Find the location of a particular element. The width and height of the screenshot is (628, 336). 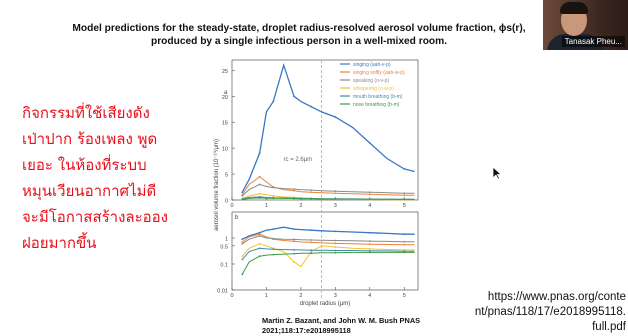

top-plot-frame is located at coordinates (325, 130).